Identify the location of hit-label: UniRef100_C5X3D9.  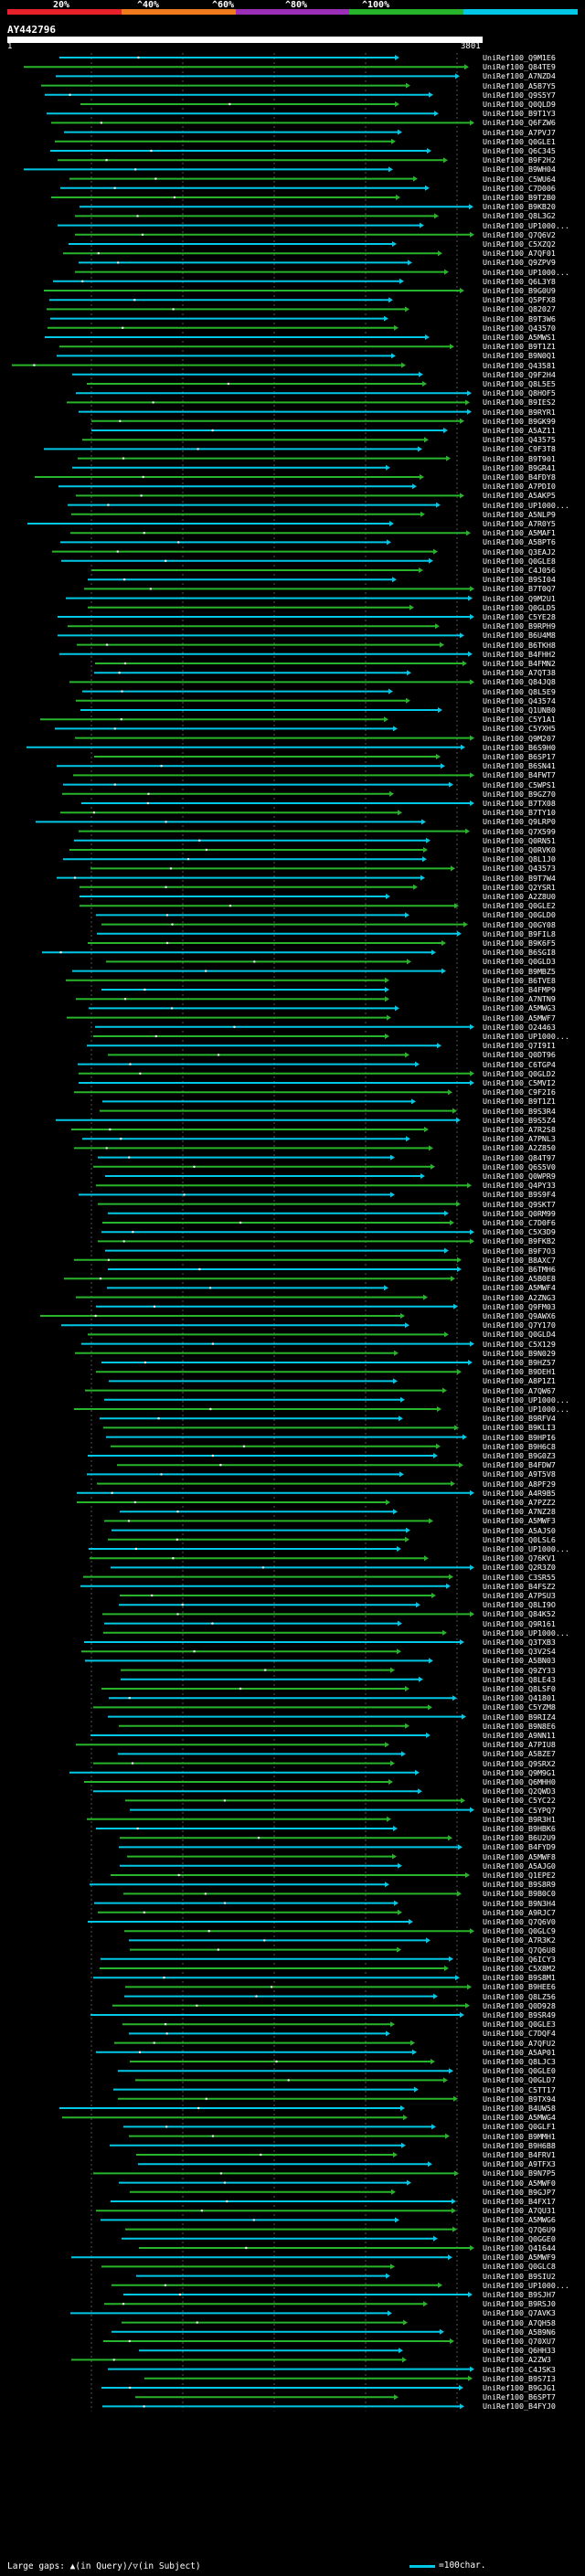
(519, 1232).